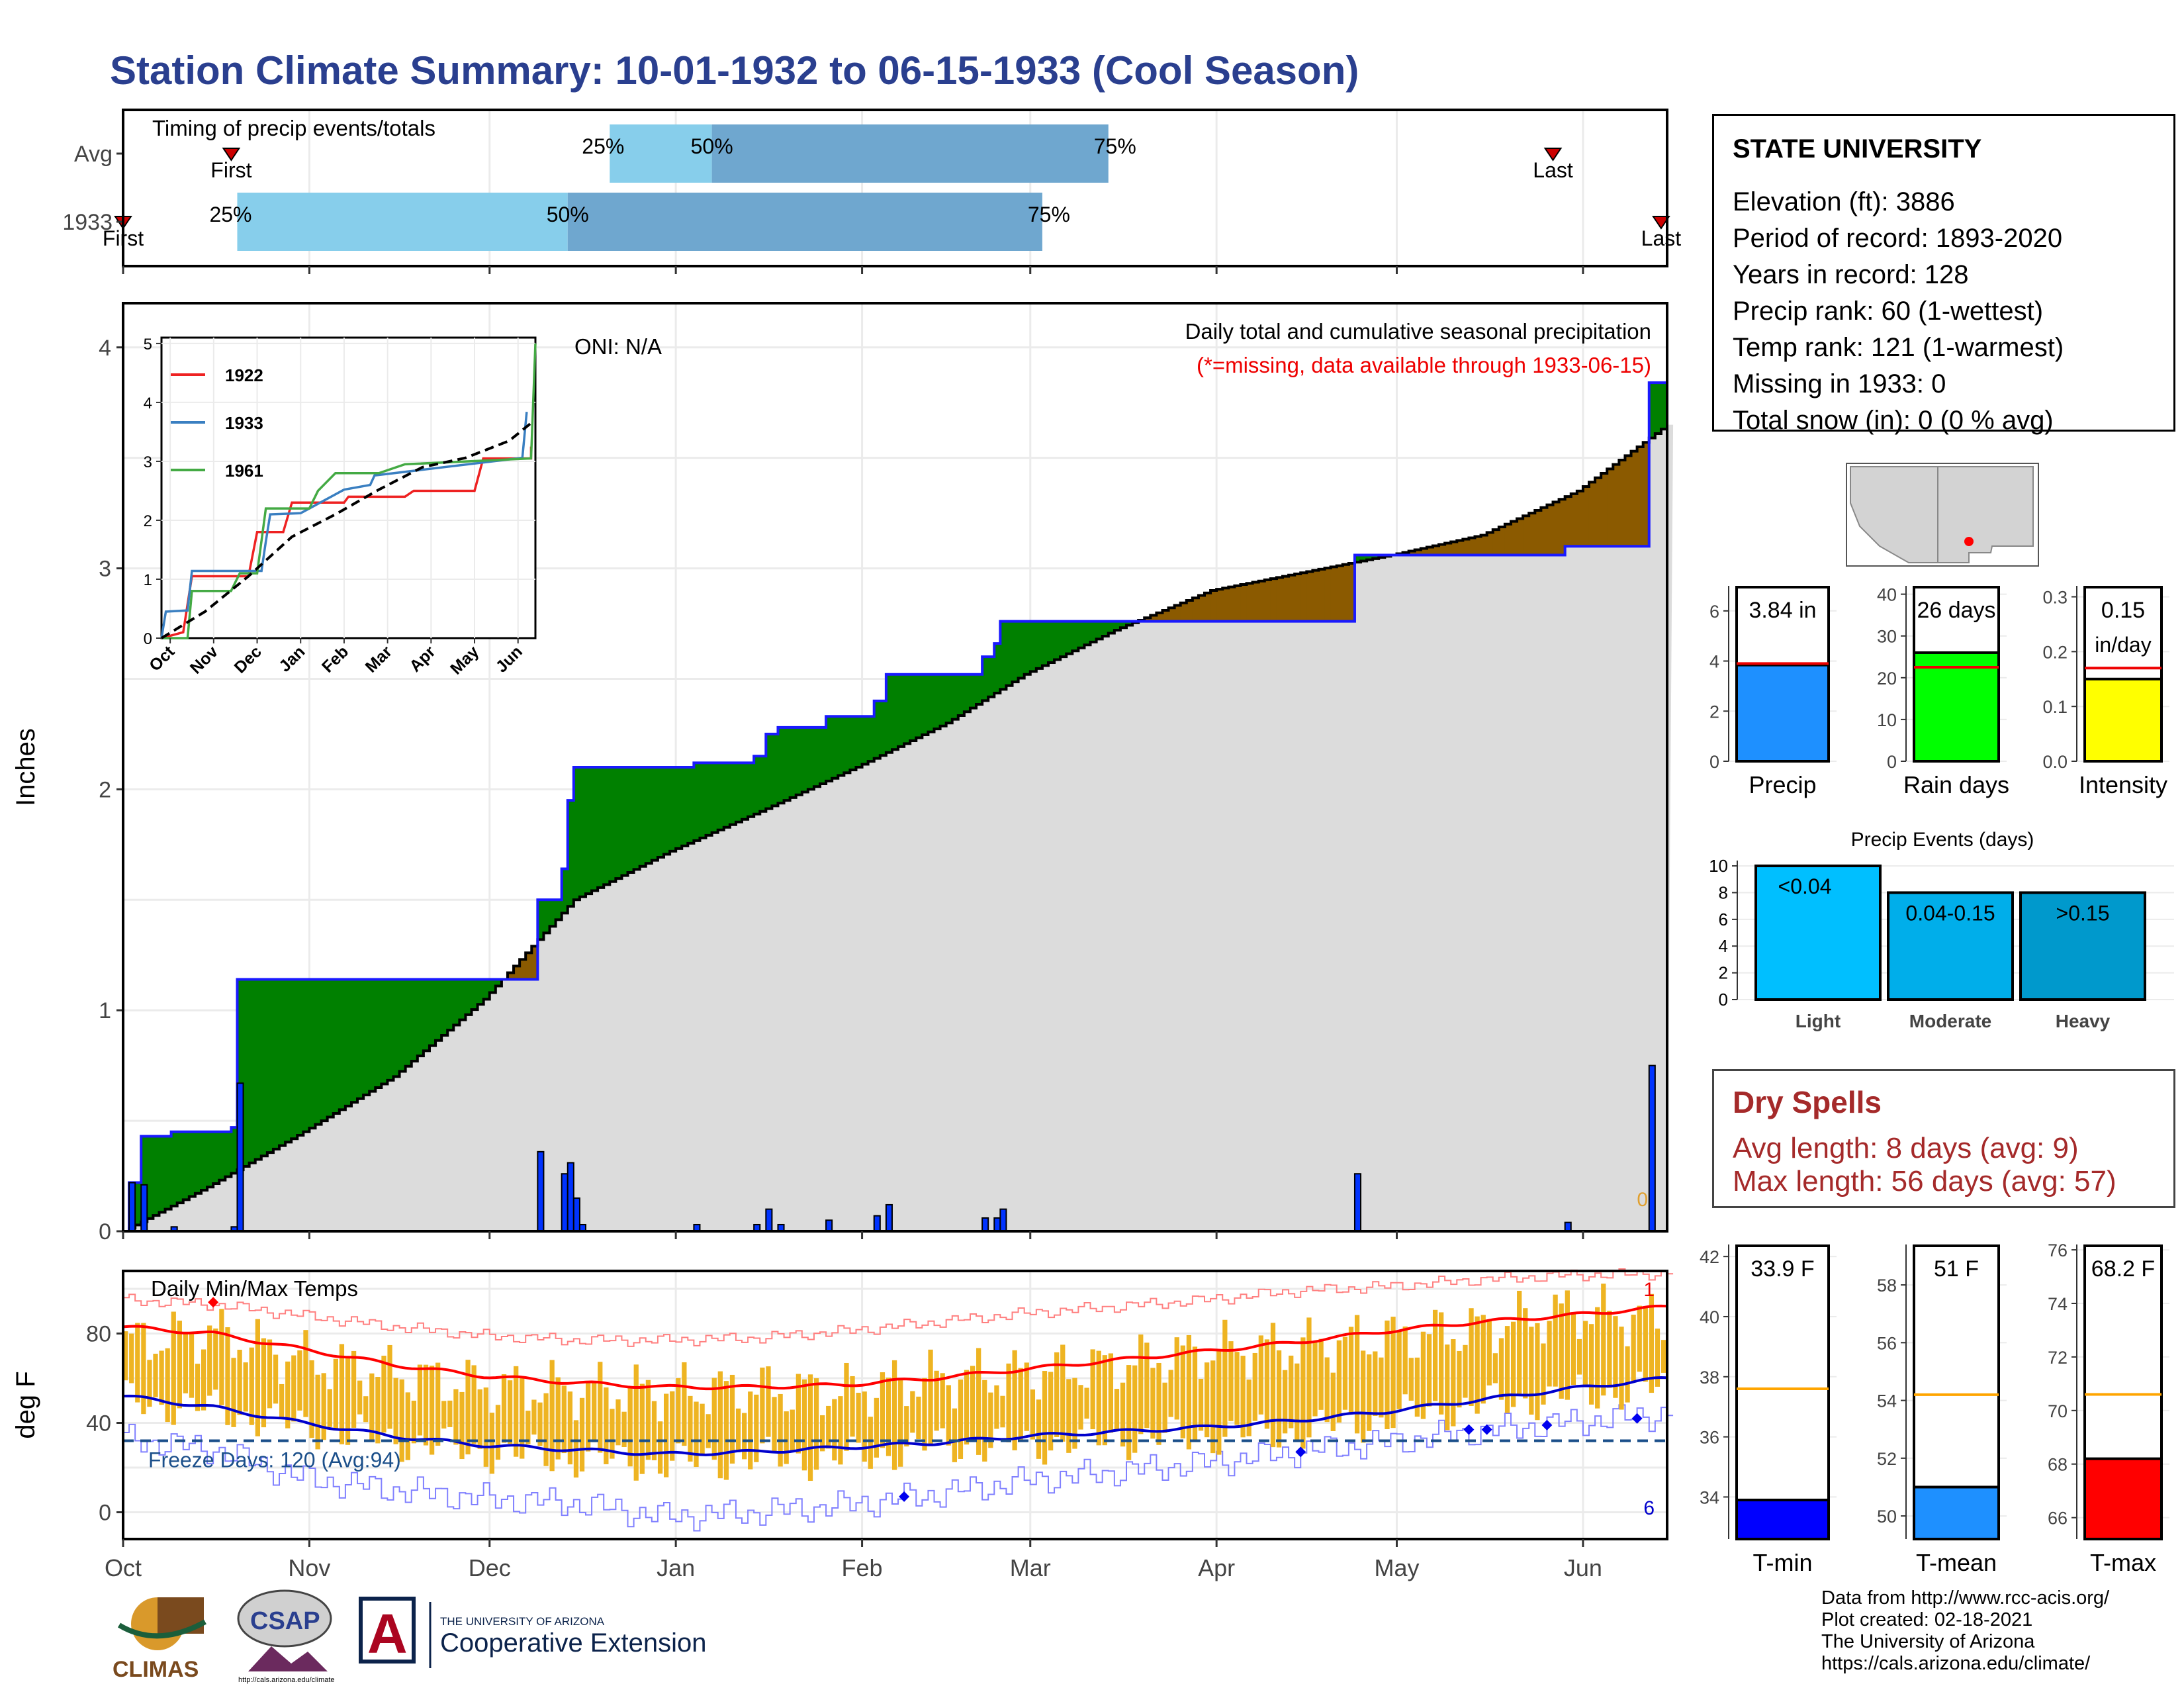  I want to click on summary-bar, so click(1957, 1513).